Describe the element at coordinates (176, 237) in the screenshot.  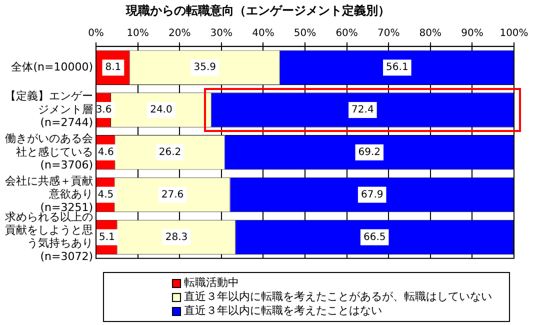
I see `text: 28.3` at that location.